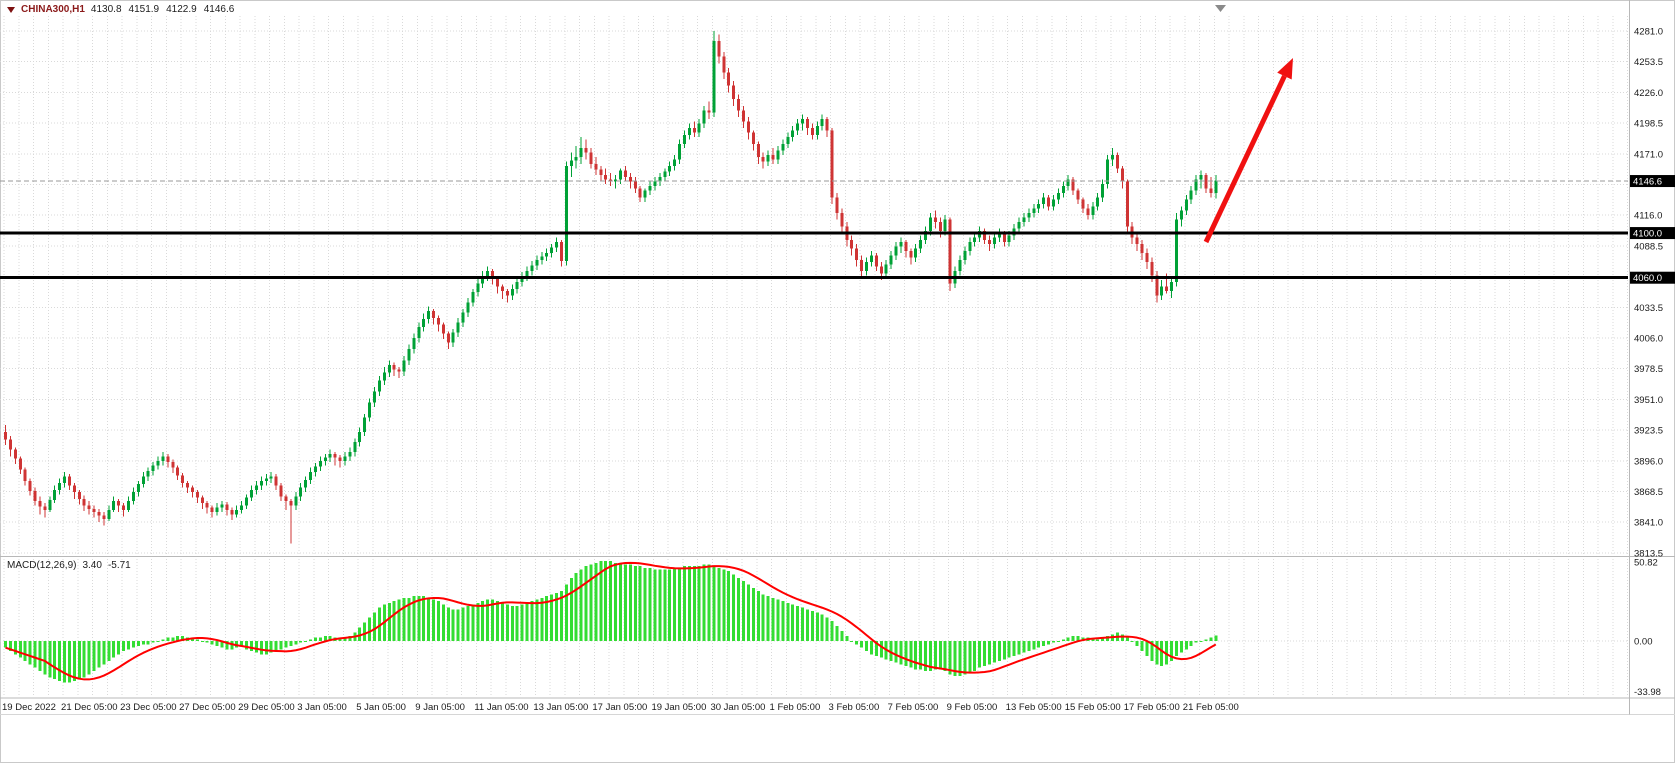  Describe the element at coordinates (1647, 182) in the screenshot. I see `price-tag-label: 4146.6` at that location.